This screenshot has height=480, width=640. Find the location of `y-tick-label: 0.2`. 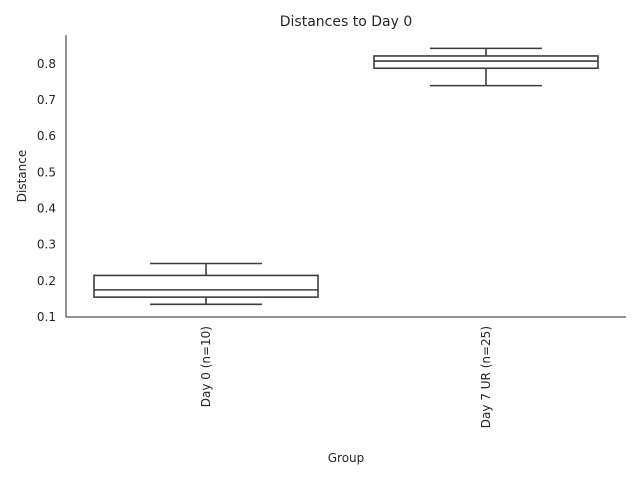

y-tick-label: 0.2 is located at coordinates (46, 281).